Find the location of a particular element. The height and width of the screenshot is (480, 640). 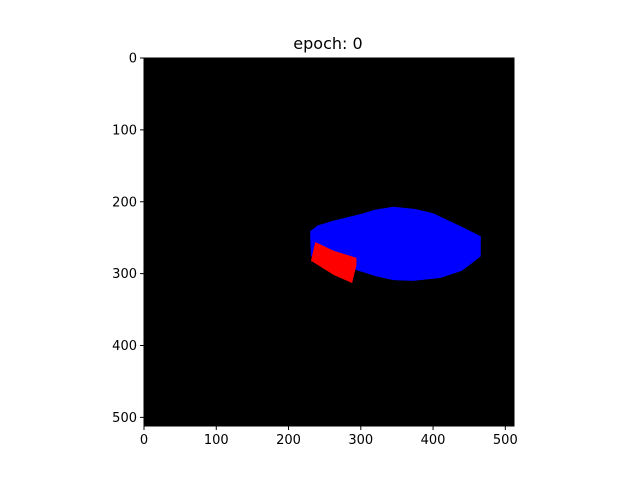

y-tick-label: 500 is located at coordinates (124, 418).